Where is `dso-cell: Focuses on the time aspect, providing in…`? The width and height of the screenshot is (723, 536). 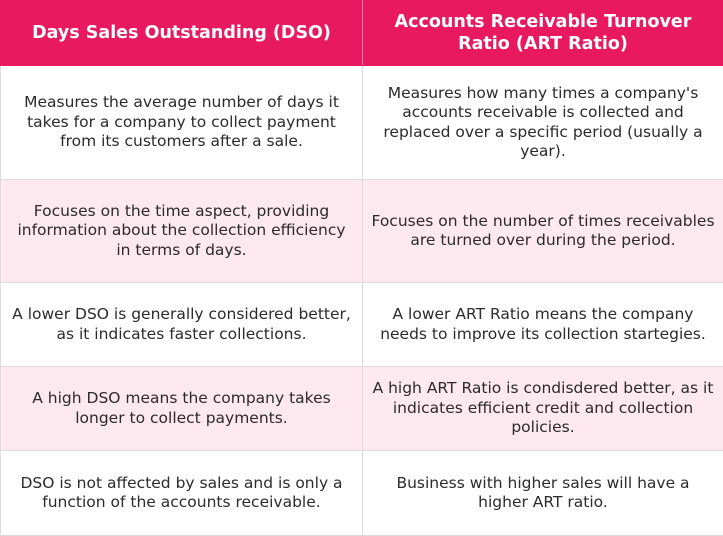
dso-cell: Focuses on the time aspect, providing in… is located at coordinates (182, 231).